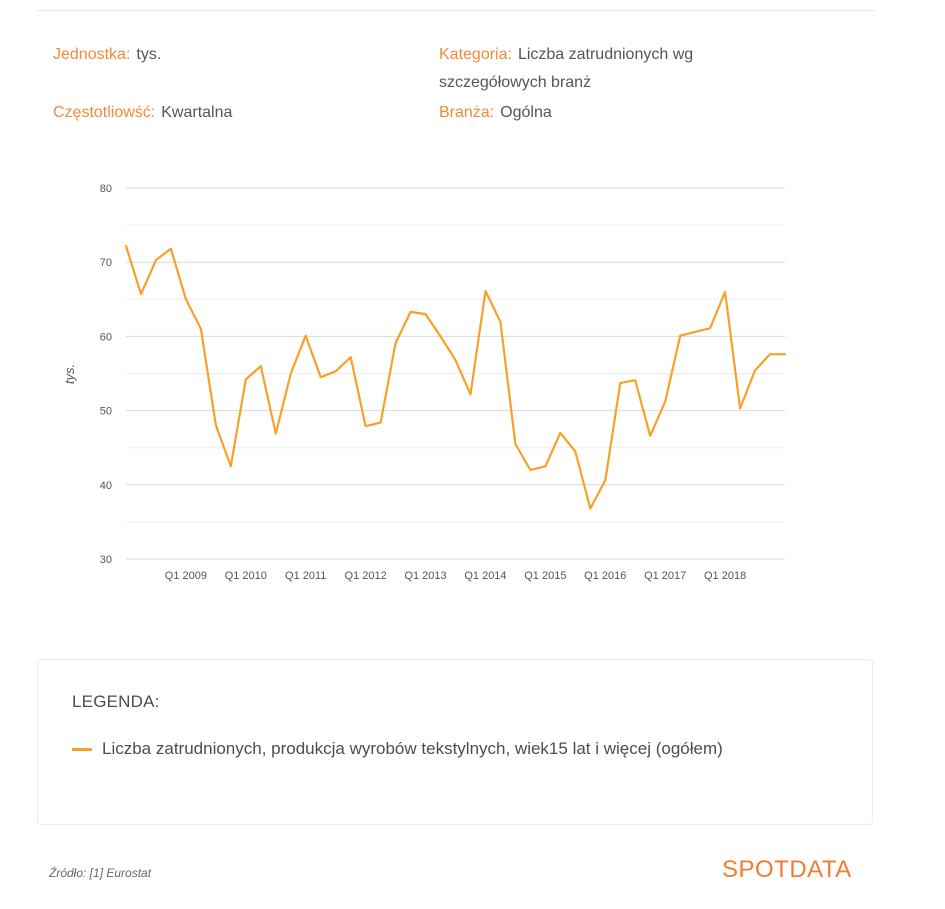  Describe the element at coordinates (116, 701) in the screenshot. I see `legend-title: LEGENDA:` at that location.